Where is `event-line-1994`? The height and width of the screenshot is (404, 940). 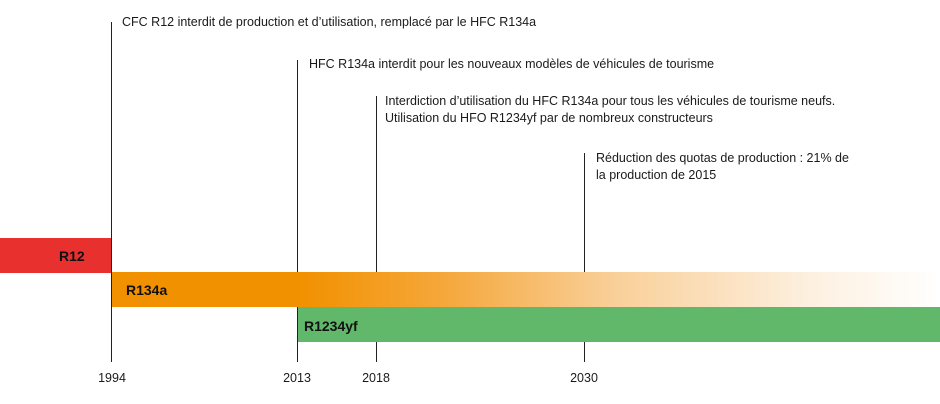
event-line-1994 is located at coordinates (111, 192).